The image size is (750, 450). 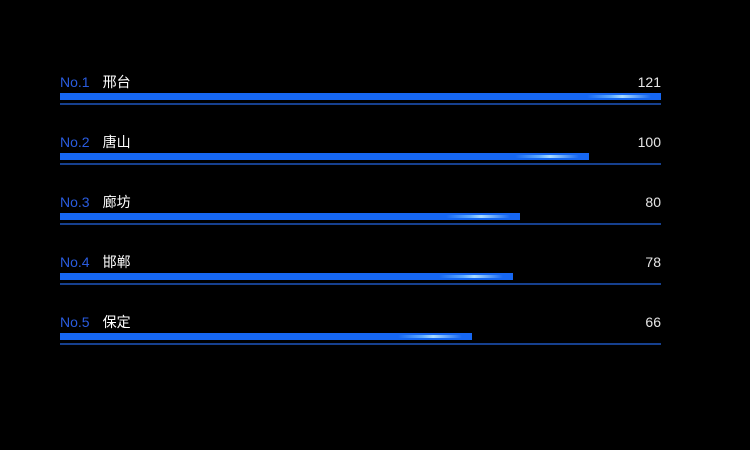 What do you see at coordinates (116, 202) in the screenshot?
I see `city-label: 廊坊` at bounding box center [116, 202].